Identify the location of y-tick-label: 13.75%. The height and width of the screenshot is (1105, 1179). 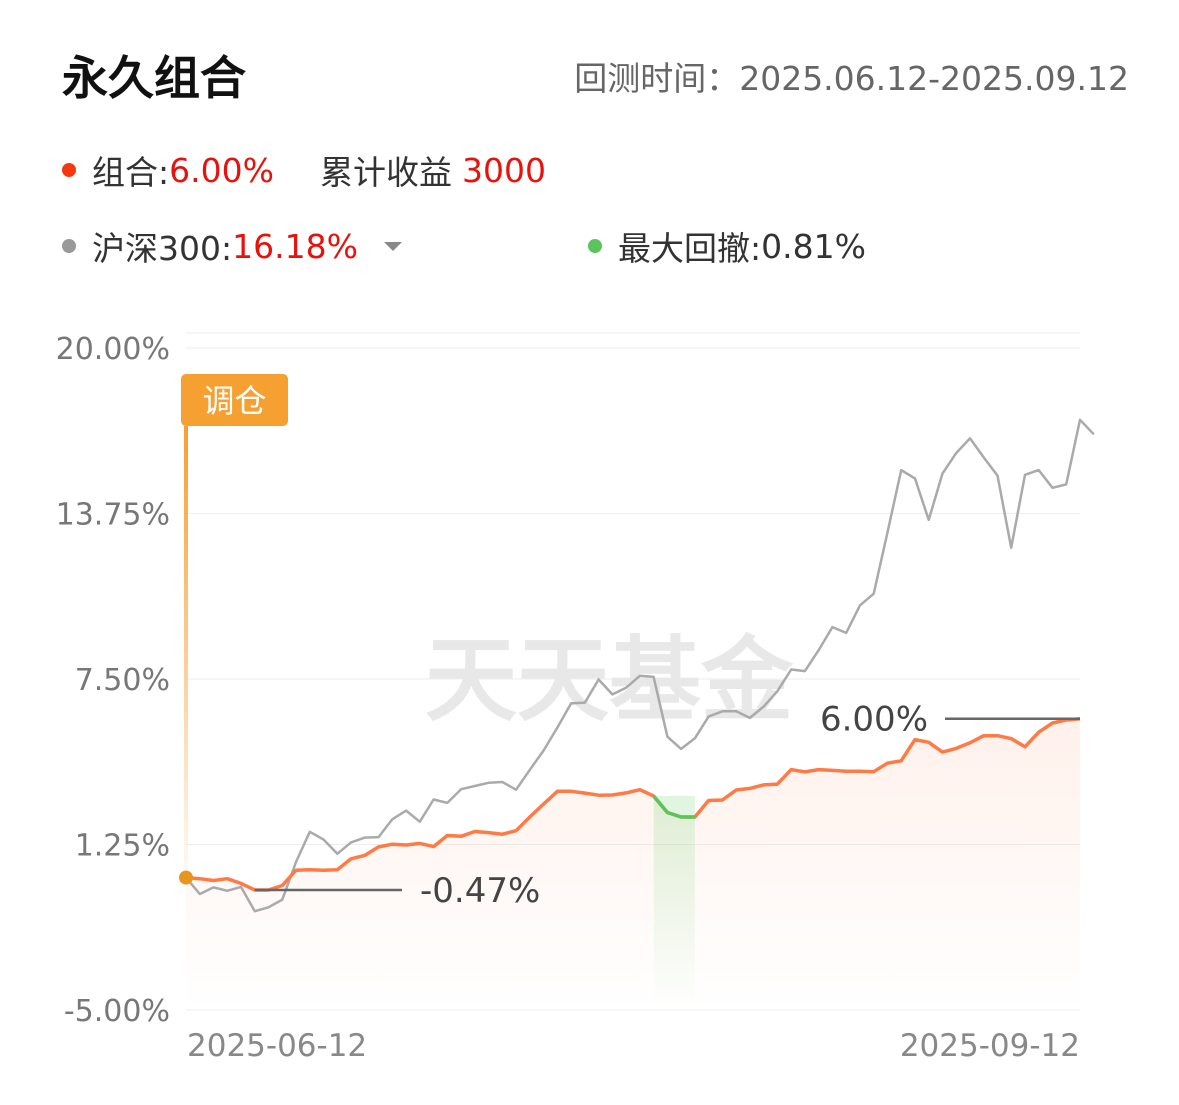
(113, 515).